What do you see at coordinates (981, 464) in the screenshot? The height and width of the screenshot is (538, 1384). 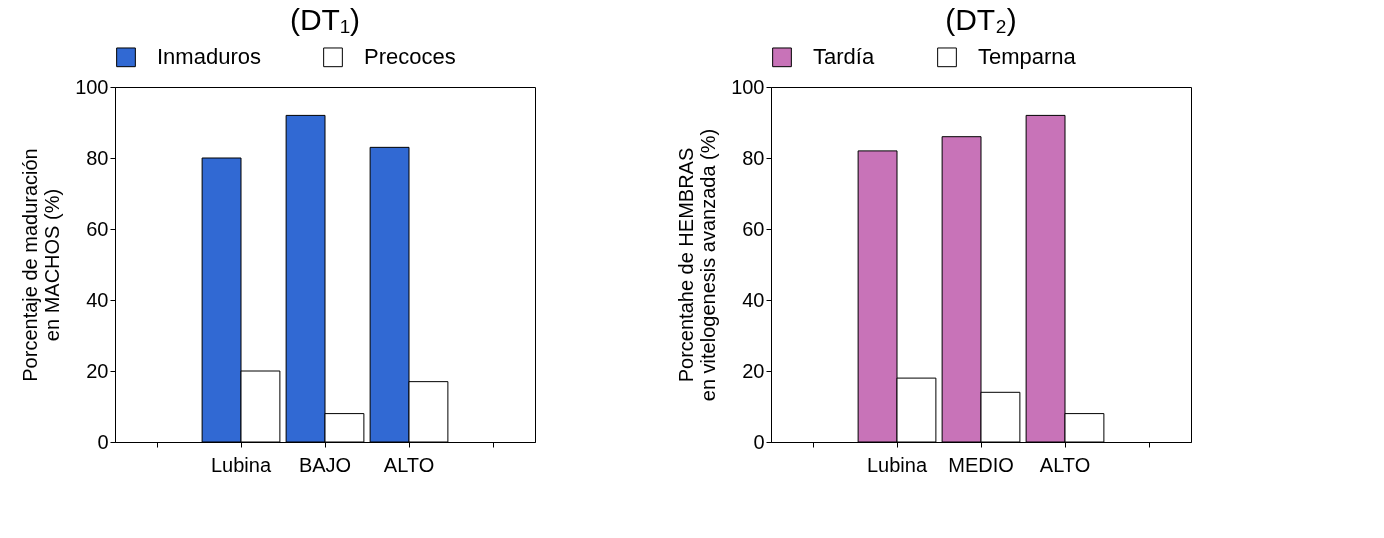 I see `x-tick-label: MEDIO` at bounding box center [981, 464].